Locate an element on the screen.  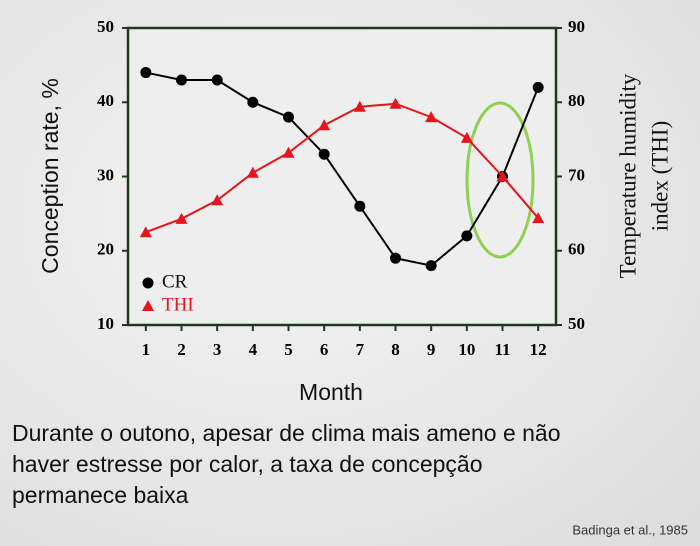
x-tick-label: 11 is located at coordinates (502, 349).